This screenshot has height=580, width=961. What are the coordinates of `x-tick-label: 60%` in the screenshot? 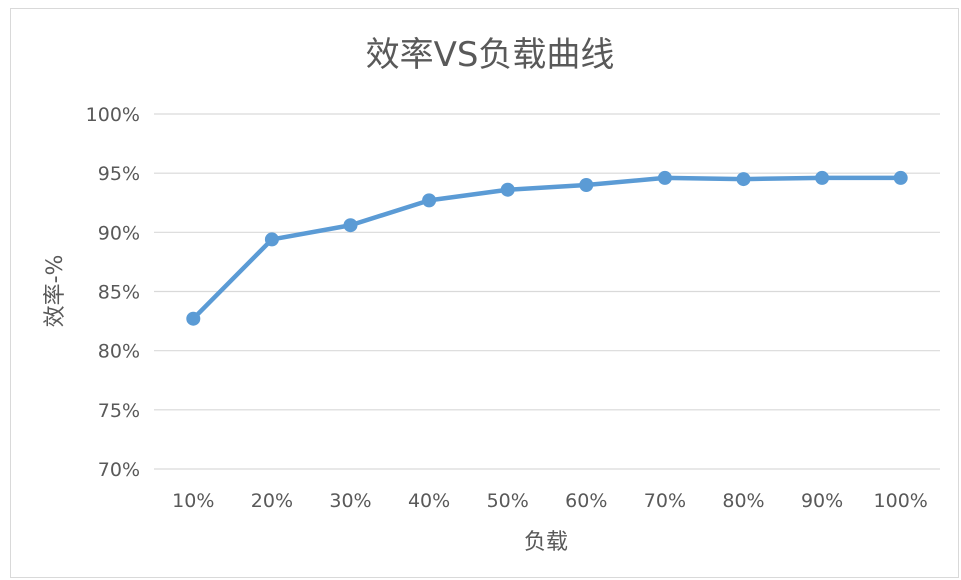 It's located at (586, 501).